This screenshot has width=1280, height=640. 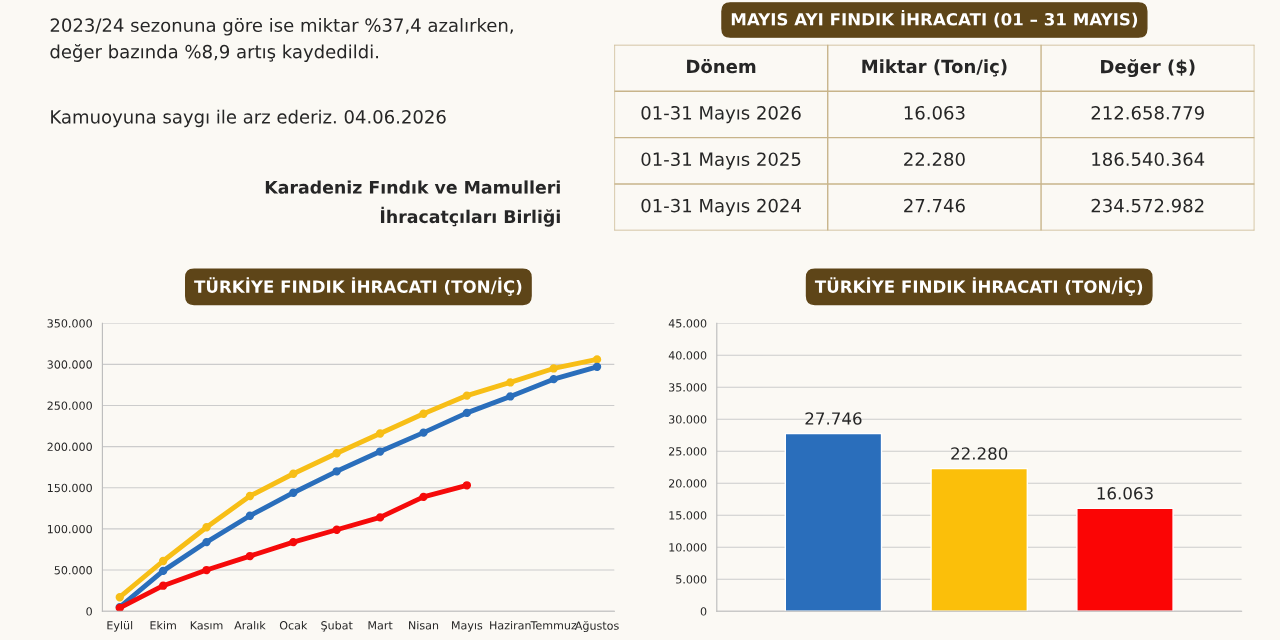 I want to click on x-tick-label: Eylül, so click(x=120, y=626).